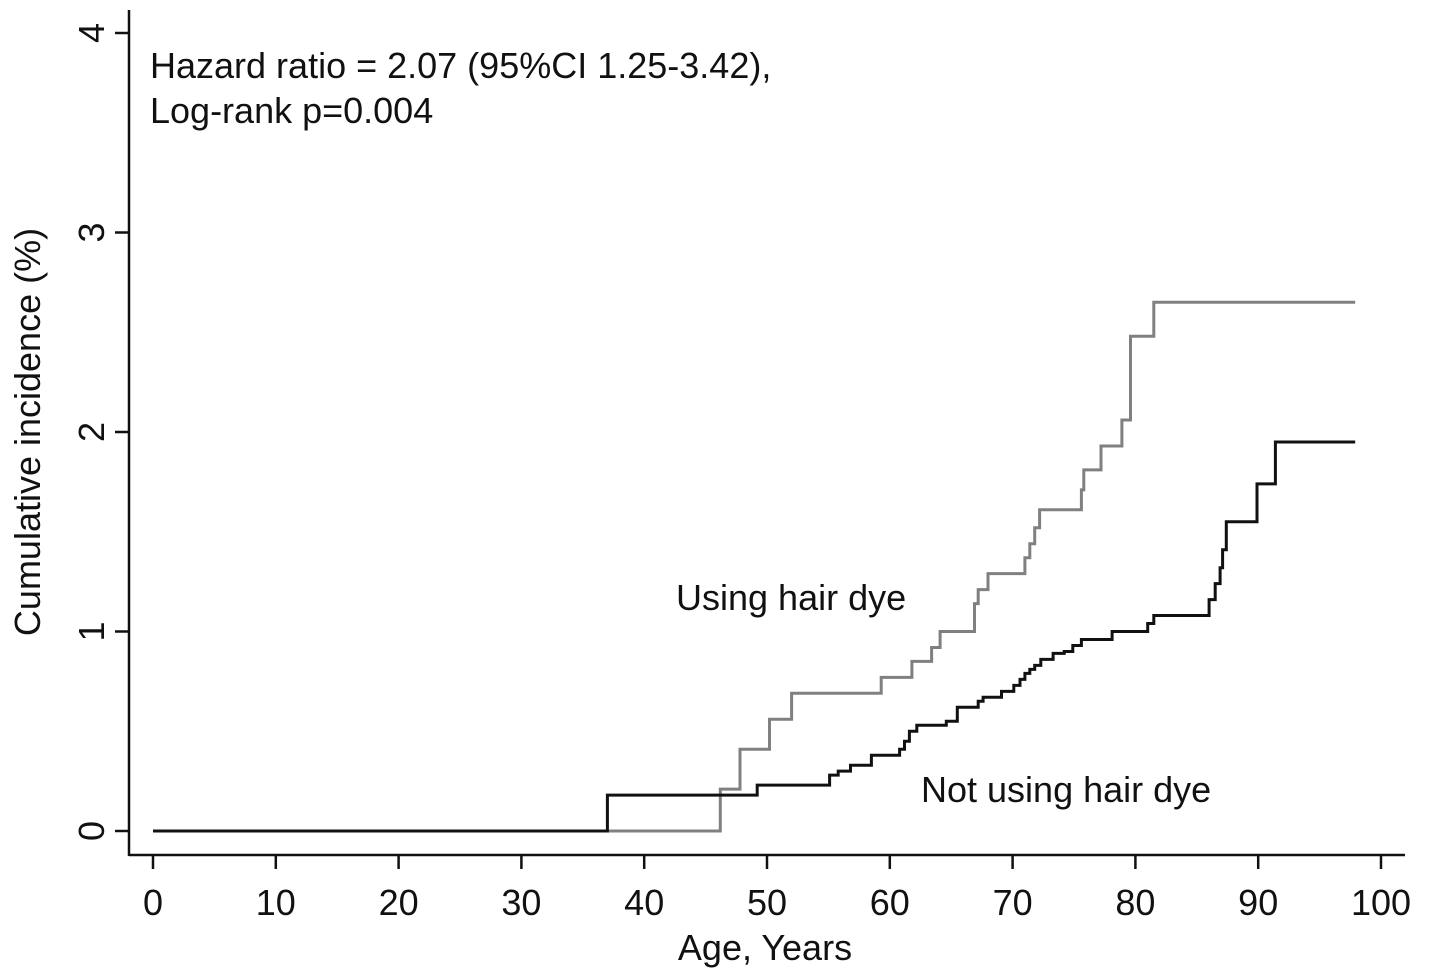  I want to click on x-tick-label: 20, so click(399, 902).